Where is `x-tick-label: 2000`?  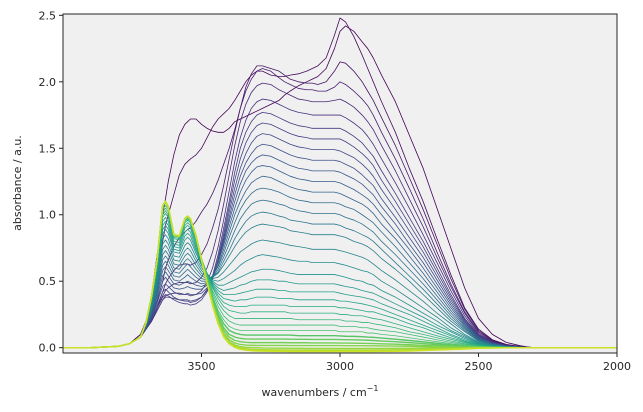 x-tick-label: 2000 is located at coordinates (617, 366).